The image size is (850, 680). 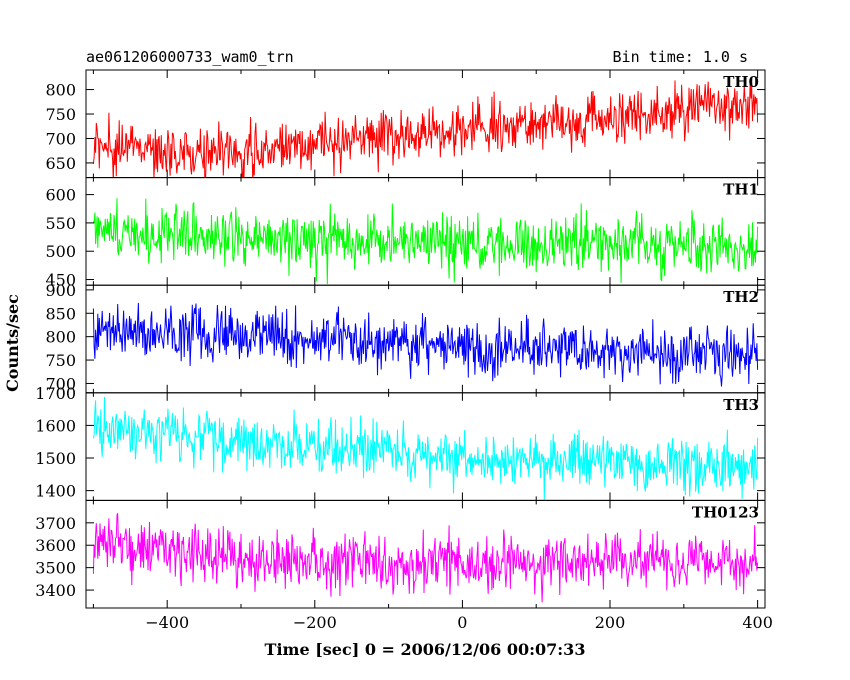 What do you see at coordinates (425, 649) in the screenshot?
I see `x-axis-label: Time [sec] 0 = 2006/12/06 00:07:33` at bounding box center [425, 649].